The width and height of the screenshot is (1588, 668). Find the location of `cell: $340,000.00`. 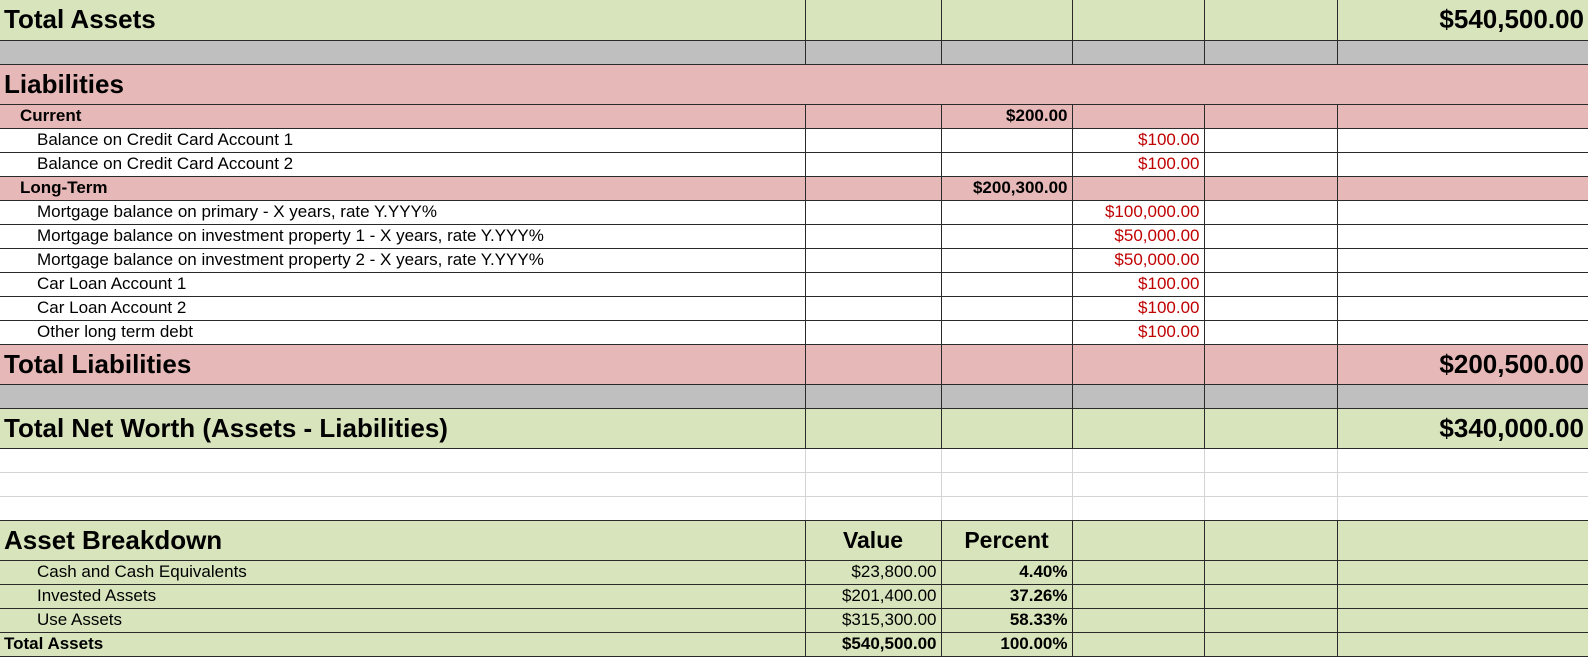

cell: $340,000.00 is located at coordinates (1462, 428).